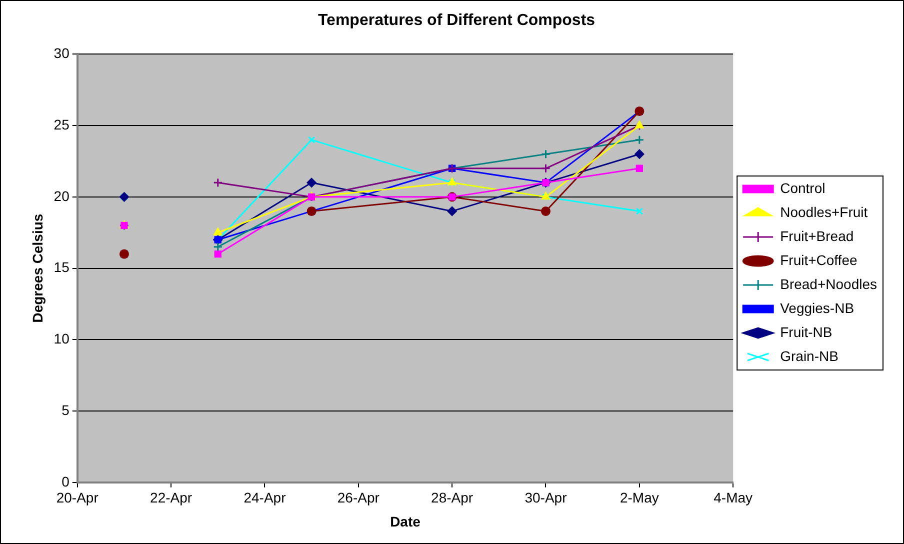 Image resolution: width=904 pixels, height=544 pixels. What do you see at coordinates (819, 260) in the screenshot?
I see `legend-label: Fruit+Coffee` at bounding box center [819, 260].